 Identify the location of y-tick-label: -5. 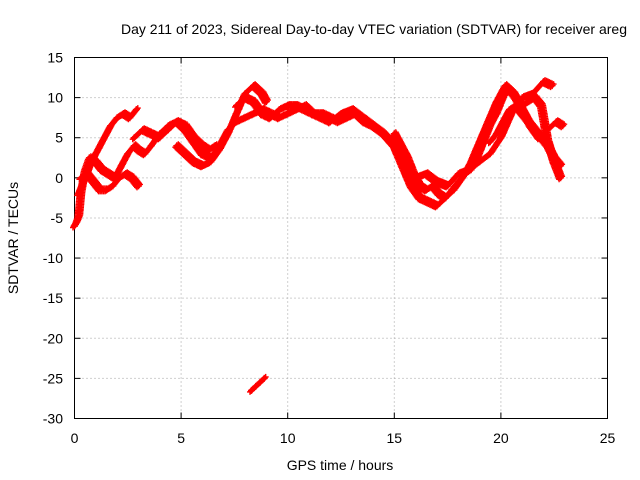
(57, 218).